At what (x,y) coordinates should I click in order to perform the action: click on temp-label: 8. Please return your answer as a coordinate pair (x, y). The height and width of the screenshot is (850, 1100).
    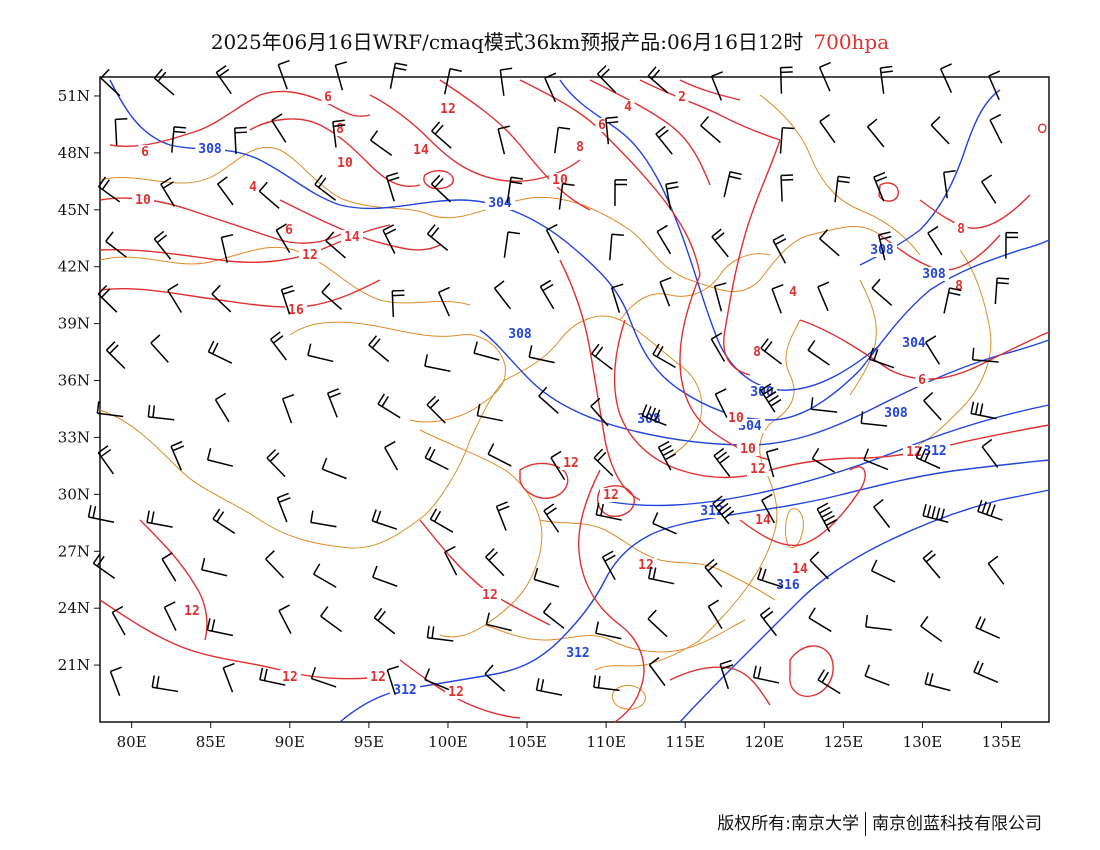
    Looking at the image, I should click on (961, 229).